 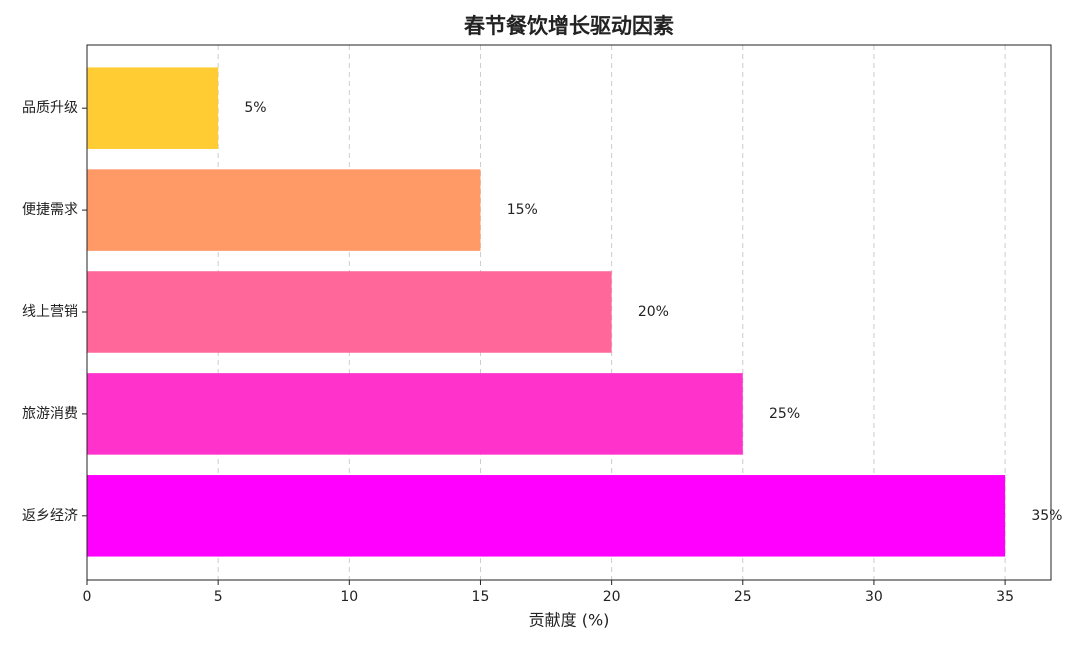 I want to click on x-tick-label: 35, so click(x=1005, y=597).